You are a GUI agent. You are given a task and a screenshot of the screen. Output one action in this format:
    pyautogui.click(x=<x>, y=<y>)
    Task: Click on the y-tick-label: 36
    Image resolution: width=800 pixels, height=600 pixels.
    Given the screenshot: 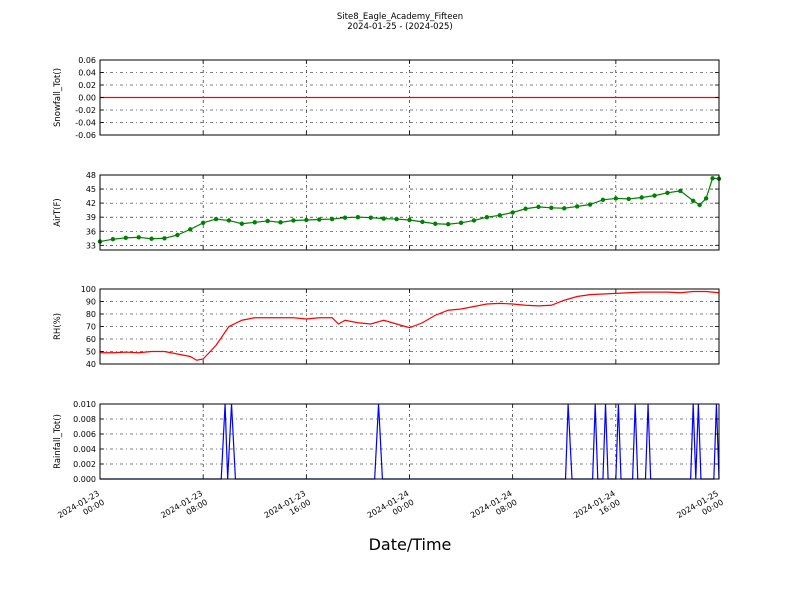 What is the action you would take?
    pyautogui.click(x=91, y=231)
    